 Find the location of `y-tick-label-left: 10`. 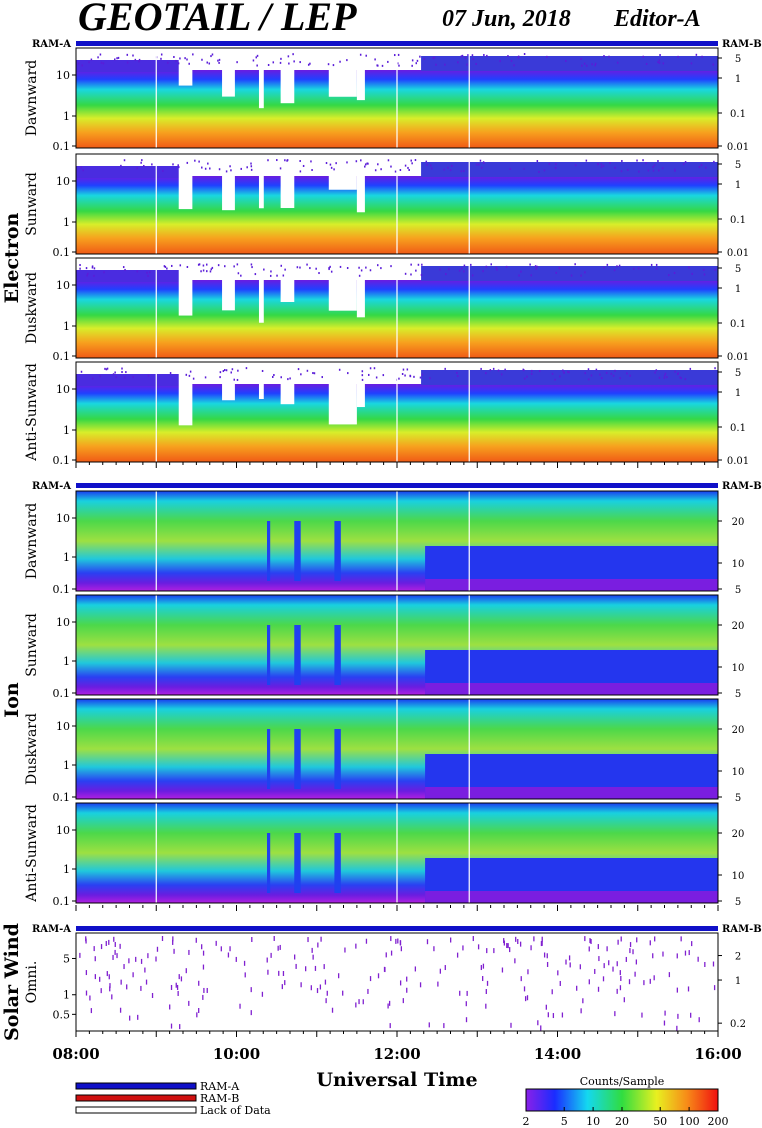

y-tick-label-left: 10 is located at coordinates (63, 726).